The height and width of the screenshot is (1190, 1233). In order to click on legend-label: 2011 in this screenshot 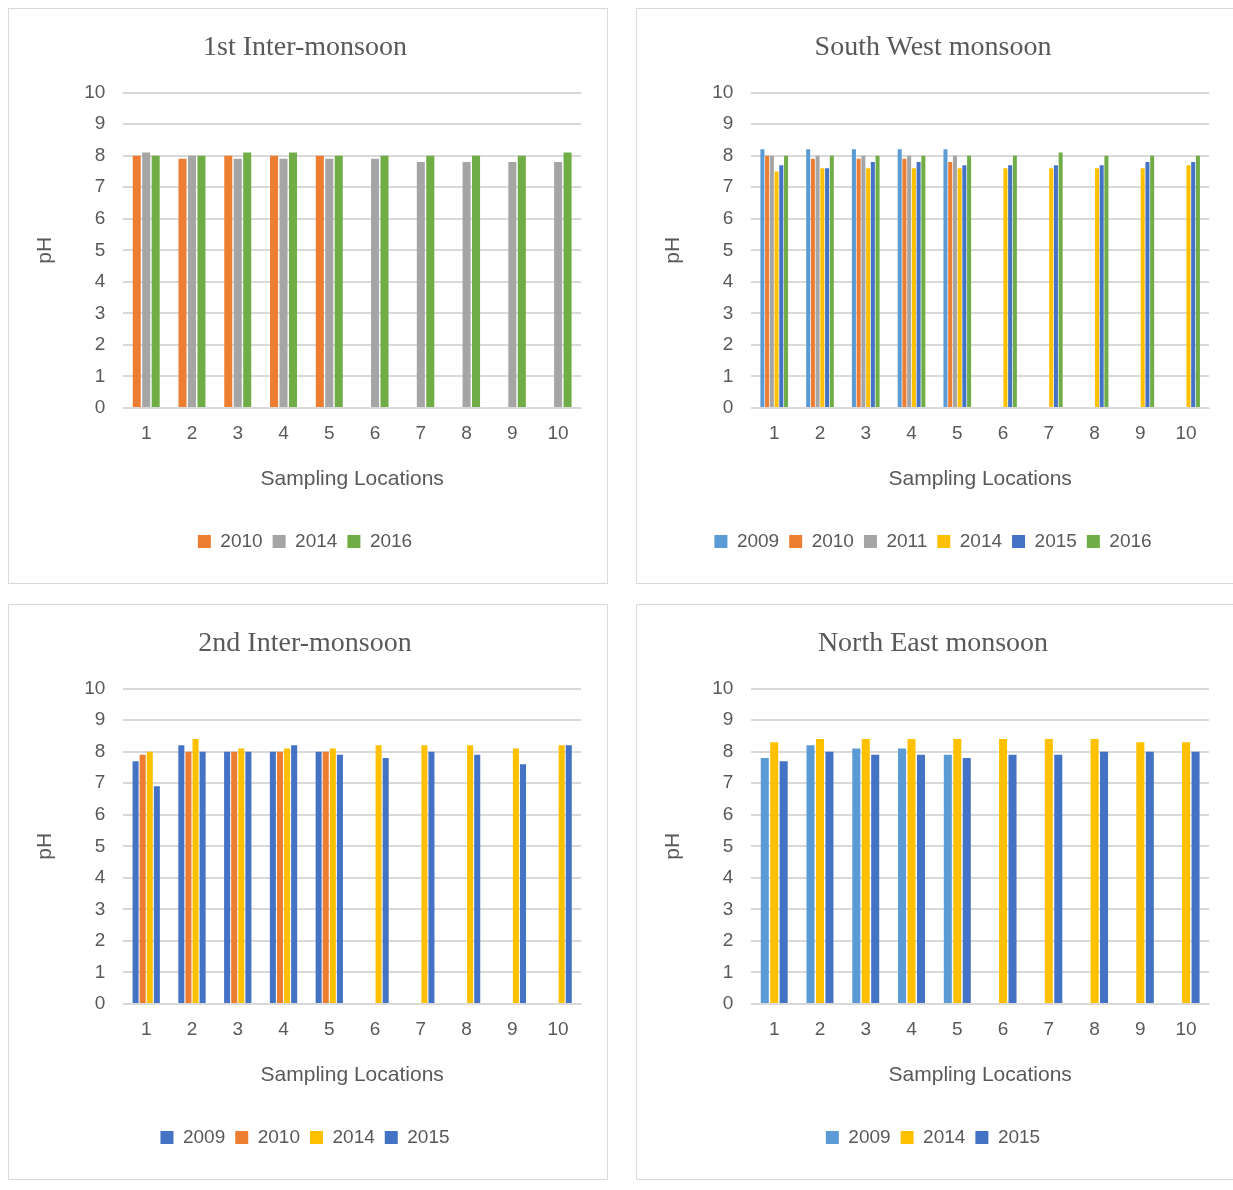, I will do `click(907, 540)`.